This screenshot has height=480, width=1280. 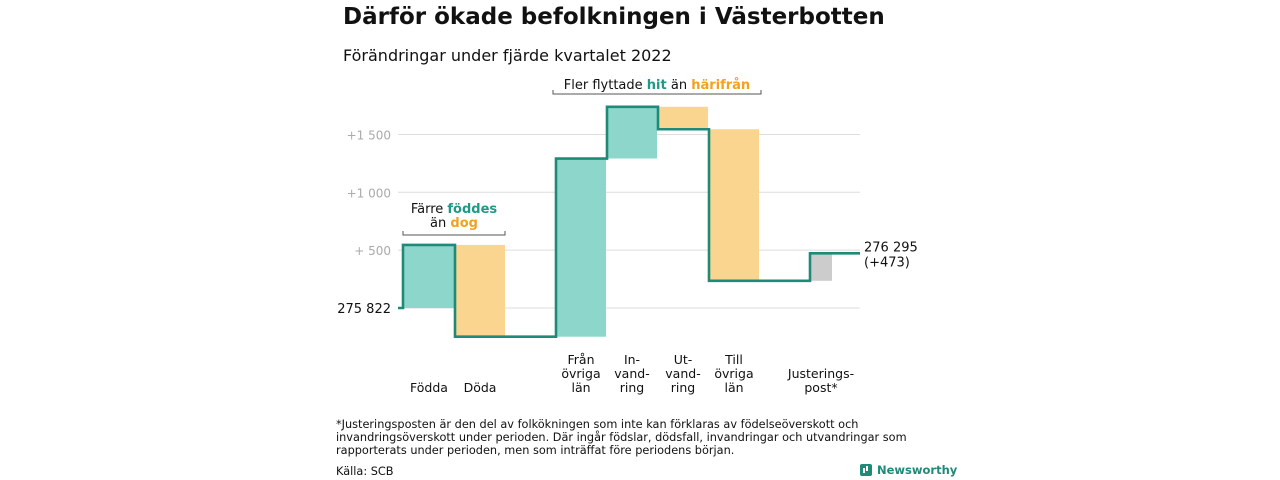 What do you see at coordinates (480, 387) in the screenshot?
I see `category-label: Döda` at bounding box center [480, 387].